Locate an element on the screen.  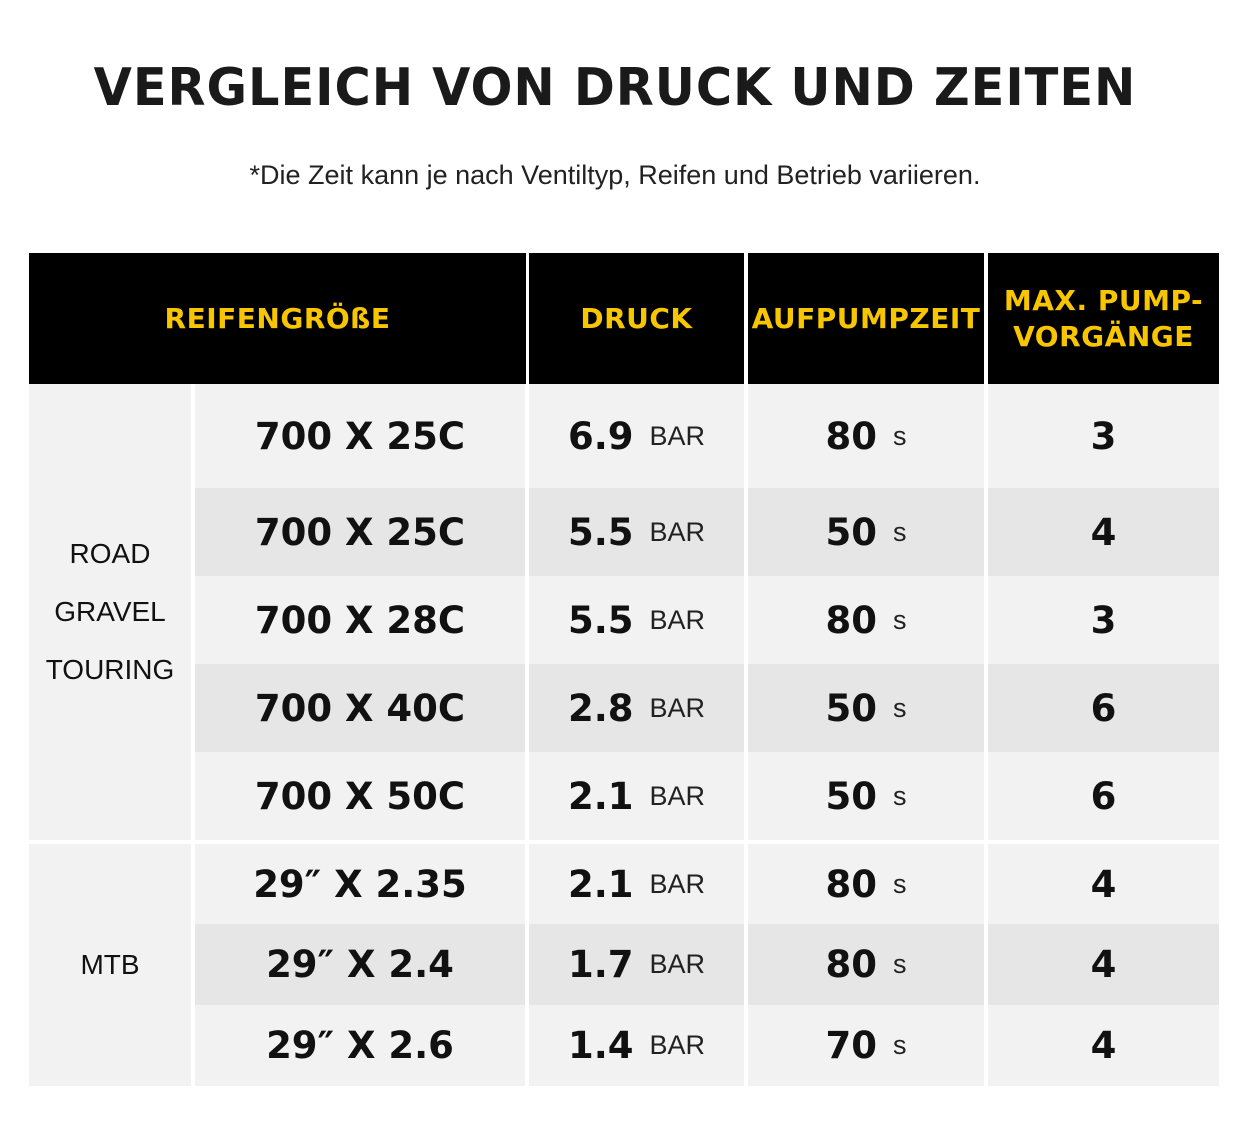
table-row: 700 X 40C 2.8 BAR 50 s 6 is located at coordinates (707, 708).